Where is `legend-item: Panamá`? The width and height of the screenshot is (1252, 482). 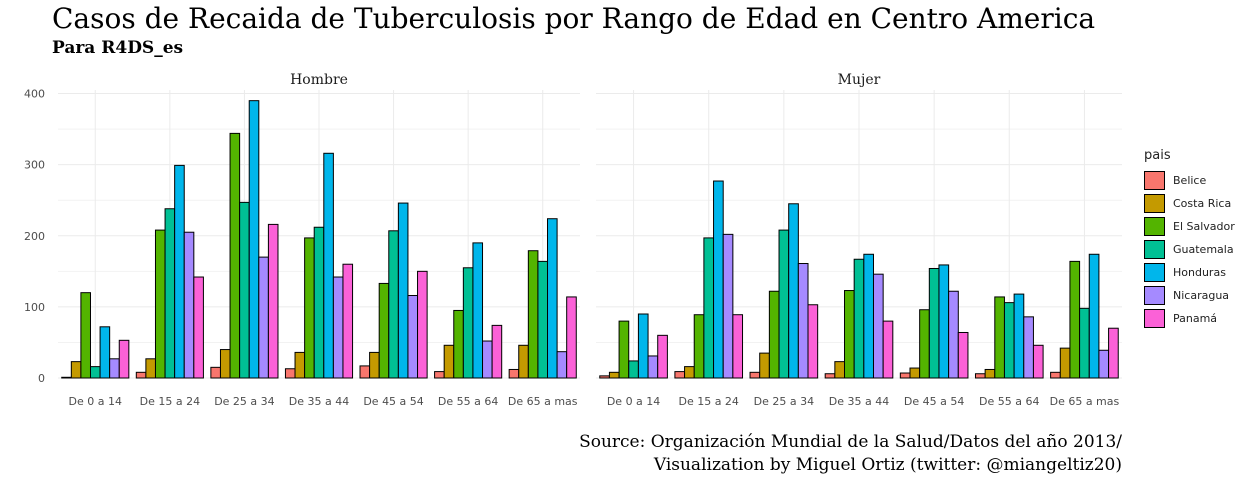 legend-item: Panamá is located at coordinates (1189, 318).